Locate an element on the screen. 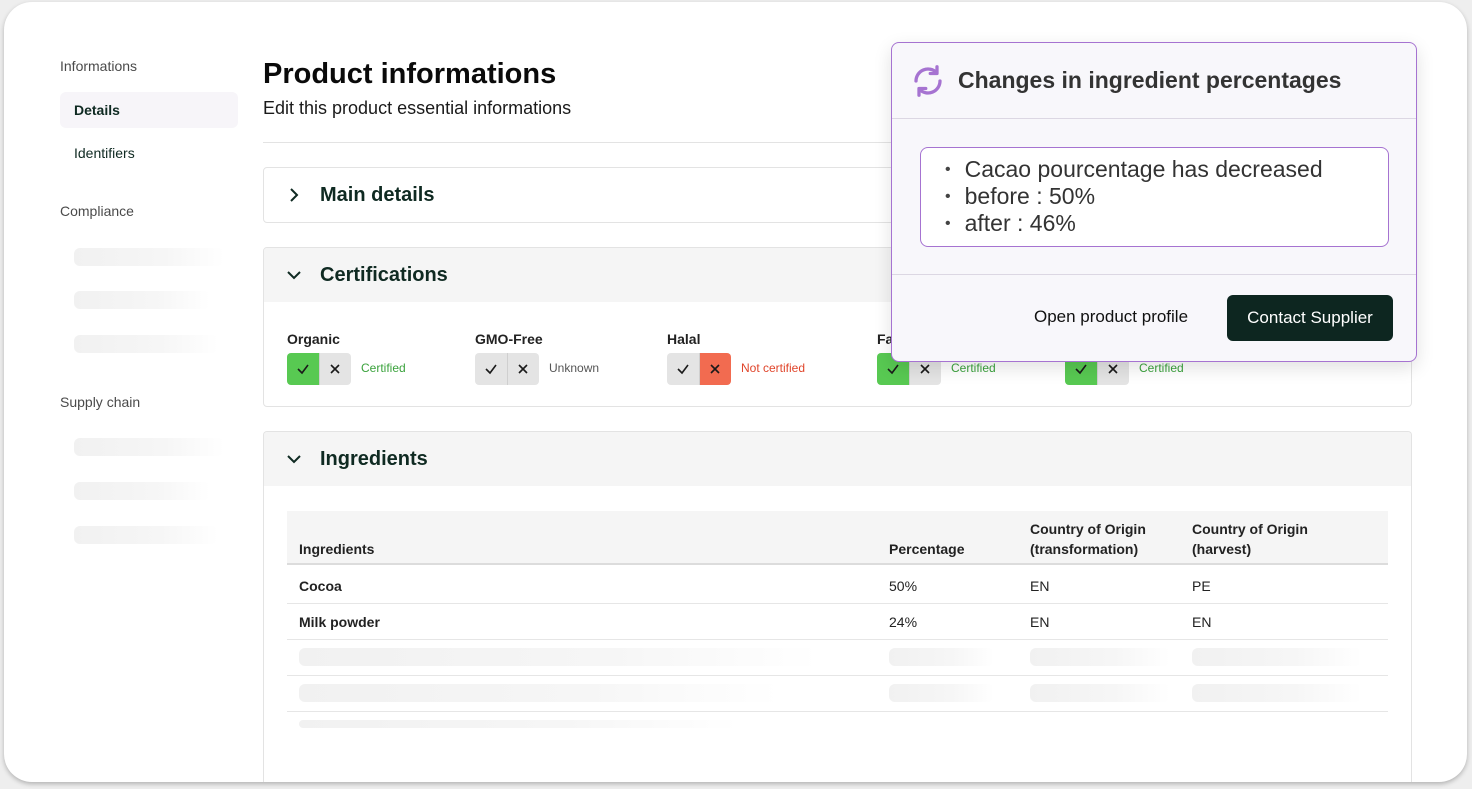 This screenshot has width=1472, height=789. table-cell-percentage: 24% is located at coordinates (903, 622).